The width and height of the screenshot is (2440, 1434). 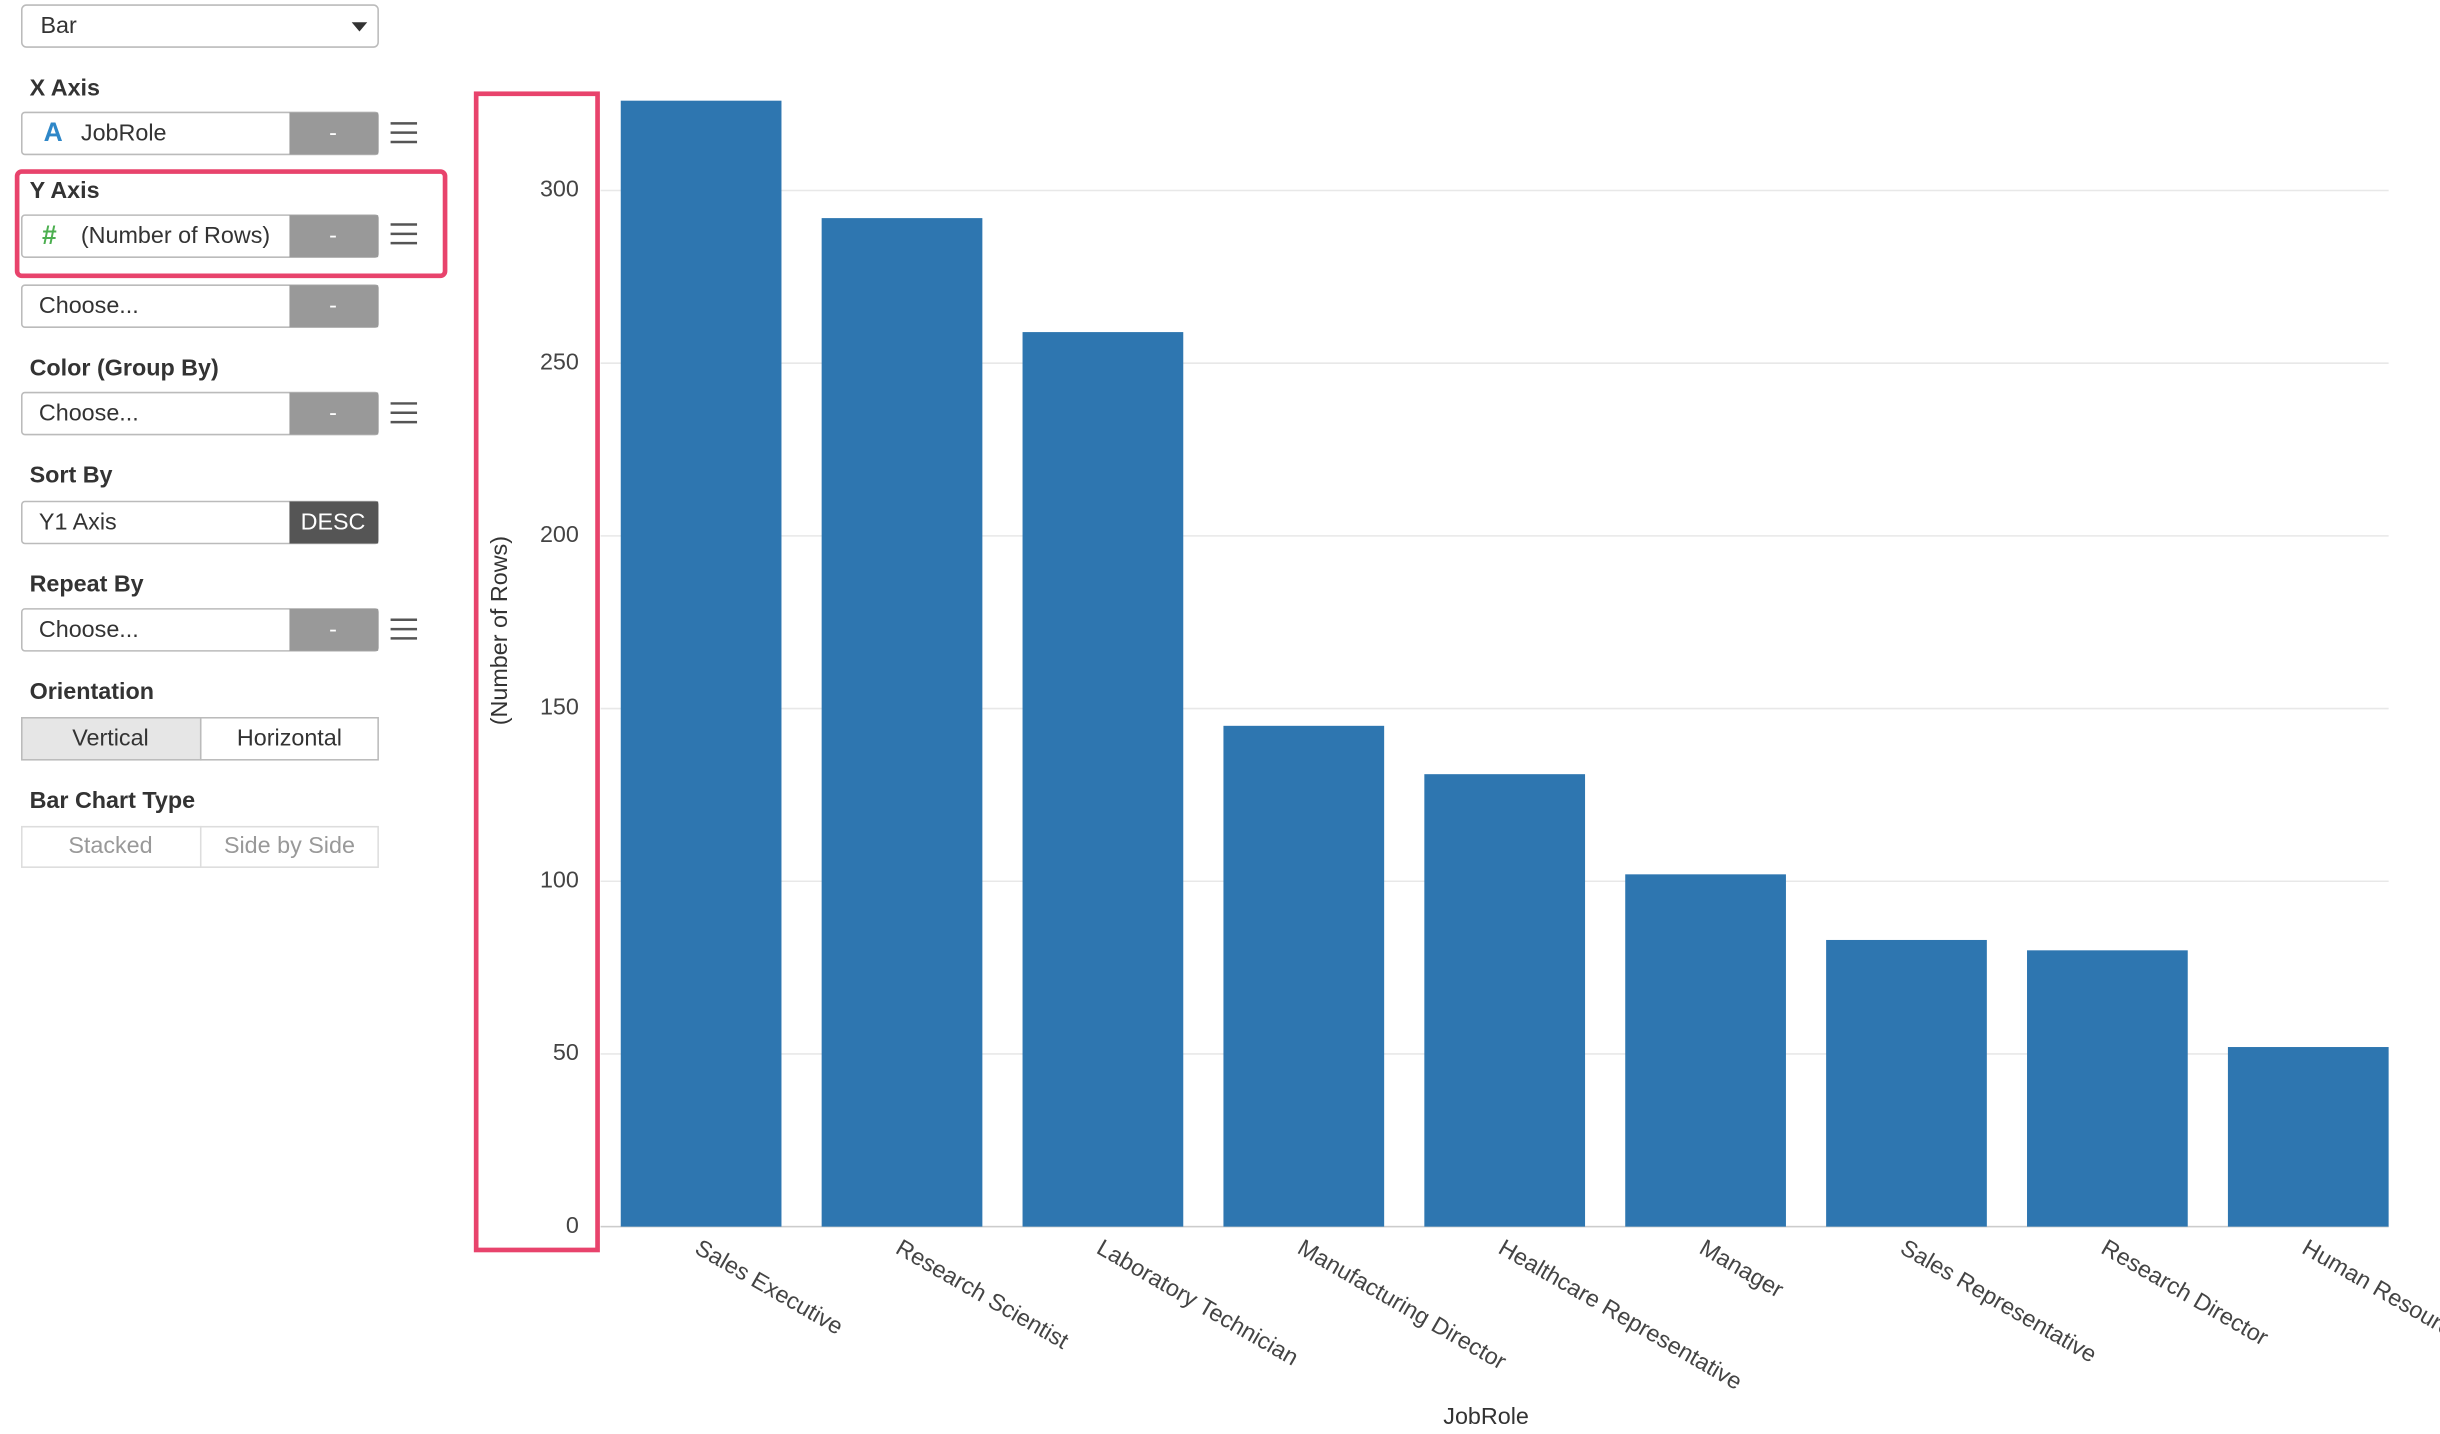 What do you see at coordinates (1741, 1268) in the screenshot?
I see `x-tick-label: Manager` at bounding box center [1741, 1268].